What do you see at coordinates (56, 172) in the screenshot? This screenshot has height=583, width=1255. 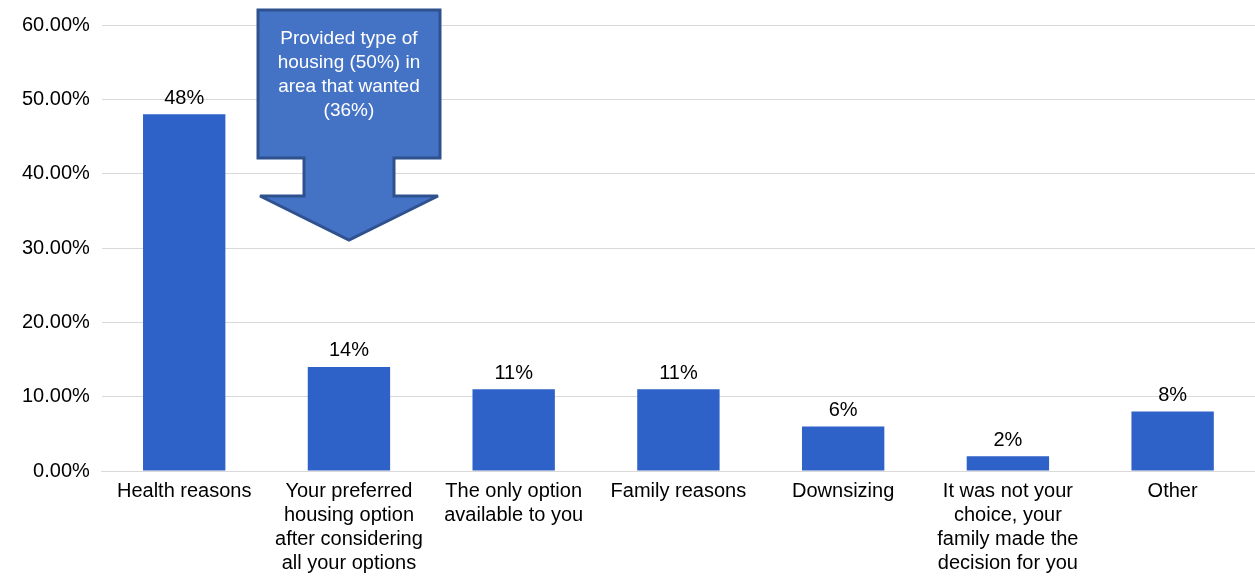 I see `y-tick-label: 40.00%` at bounding box center [56, 172].